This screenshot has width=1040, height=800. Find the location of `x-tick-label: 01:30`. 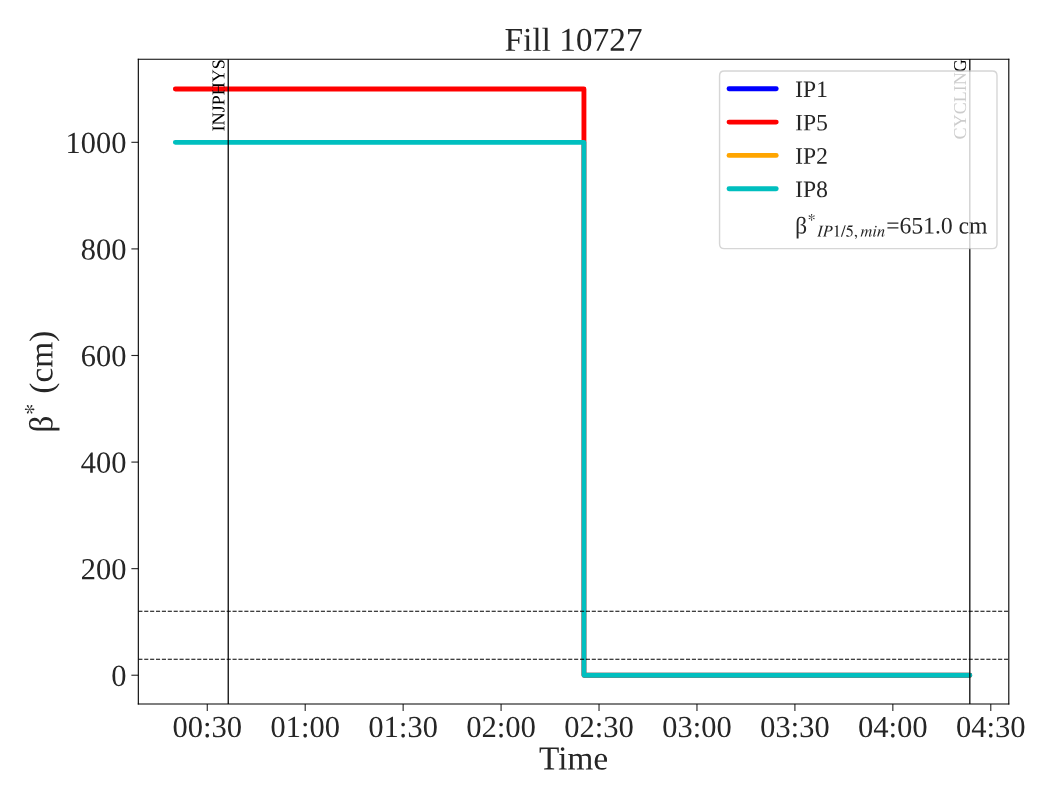

x-tick-label: 01:30 is located at coordinates (403, 727).